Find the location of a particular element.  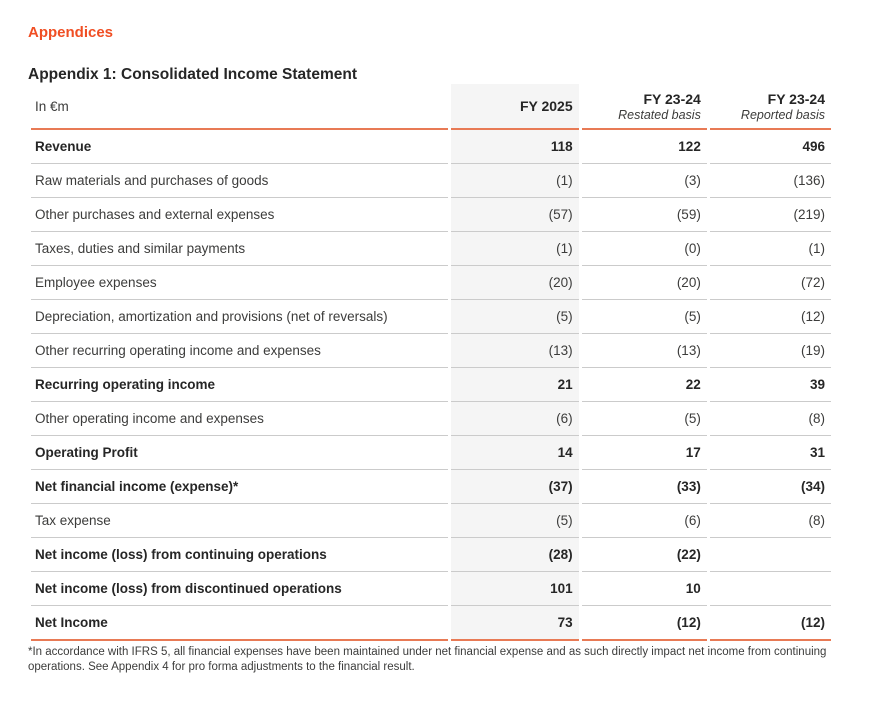

value-cell-fy2025: 118 is located at coordinates (515, 147).